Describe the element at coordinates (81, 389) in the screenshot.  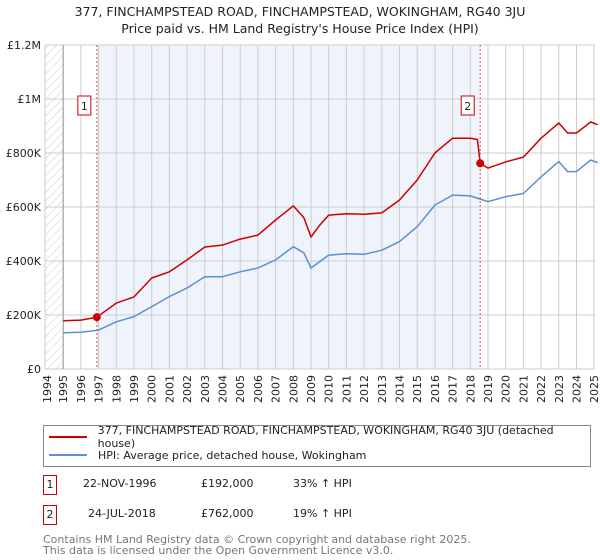
I see `x-tick-label: 1996` at that location.